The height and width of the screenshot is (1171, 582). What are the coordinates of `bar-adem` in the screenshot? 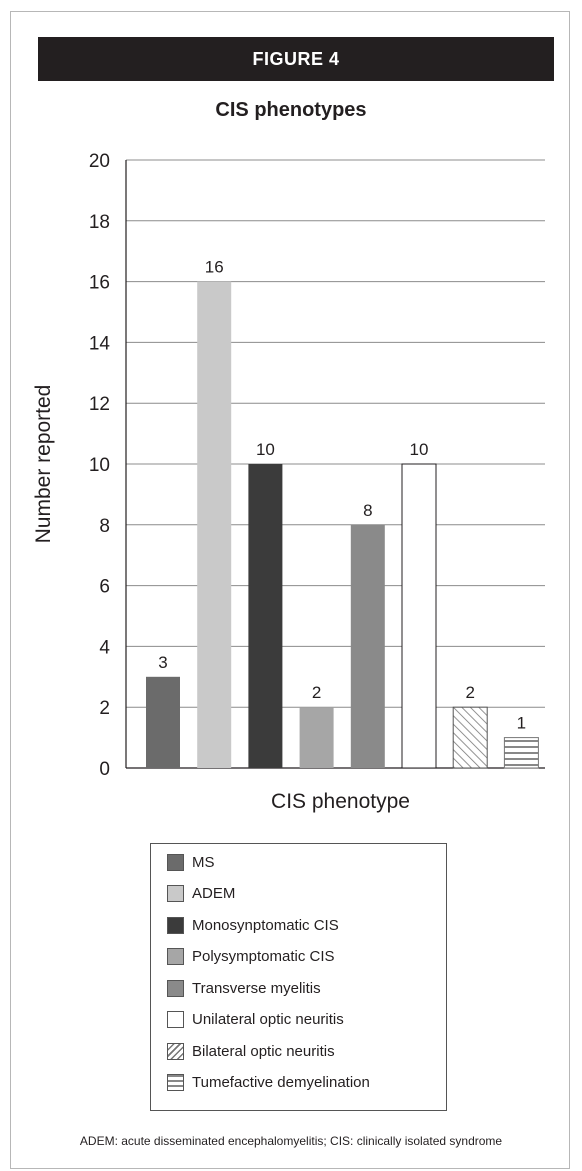 It's located at (214, 524).